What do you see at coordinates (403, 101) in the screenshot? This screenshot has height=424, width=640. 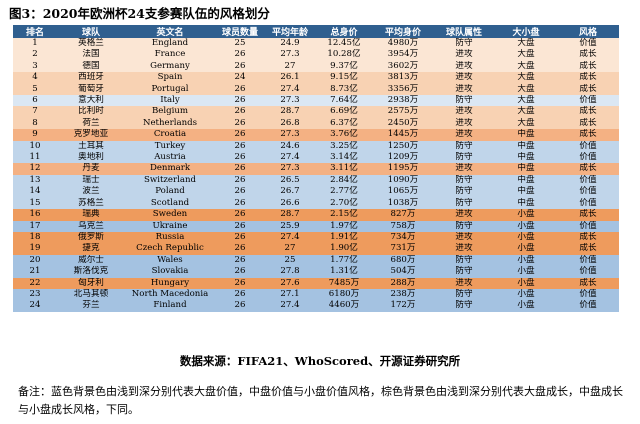 I see `average-value-cell: 2938万` at bounding box center [403, 101].